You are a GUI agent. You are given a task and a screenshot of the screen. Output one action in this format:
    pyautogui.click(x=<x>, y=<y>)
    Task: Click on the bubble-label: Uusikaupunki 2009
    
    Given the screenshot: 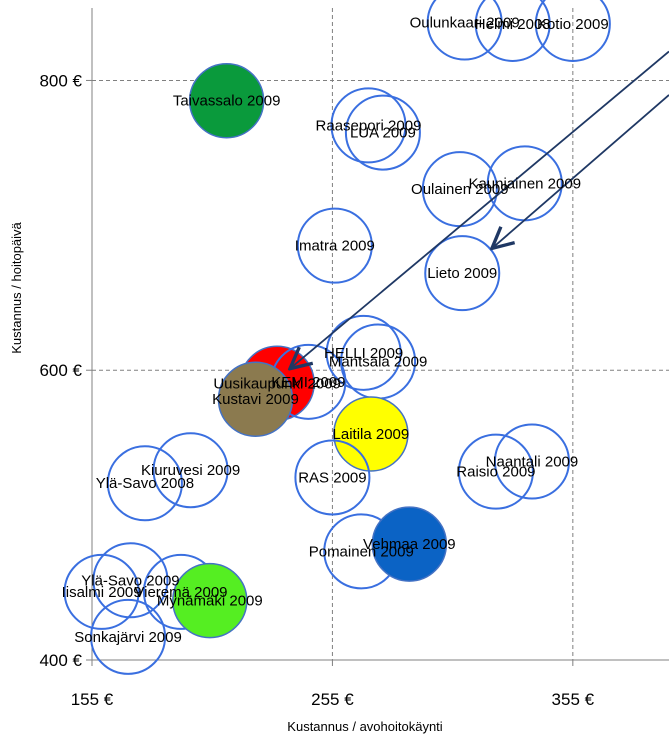 What is the action you would take?
    pyautogui.click(x=277, y=383)
    